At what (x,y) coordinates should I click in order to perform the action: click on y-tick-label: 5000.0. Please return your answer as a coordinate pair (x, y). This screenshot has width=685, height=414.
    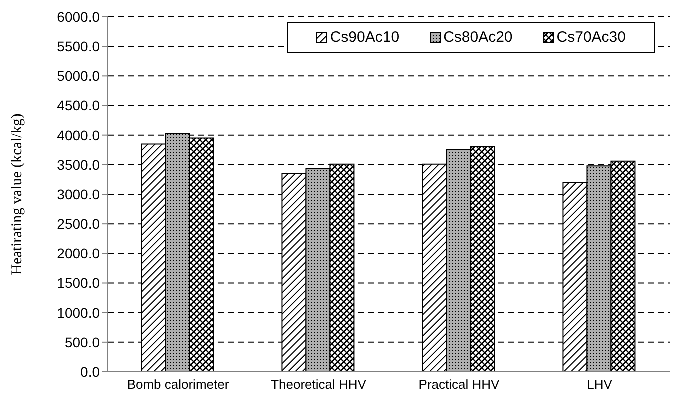
    Looking at the image, I should click on (78, 76).